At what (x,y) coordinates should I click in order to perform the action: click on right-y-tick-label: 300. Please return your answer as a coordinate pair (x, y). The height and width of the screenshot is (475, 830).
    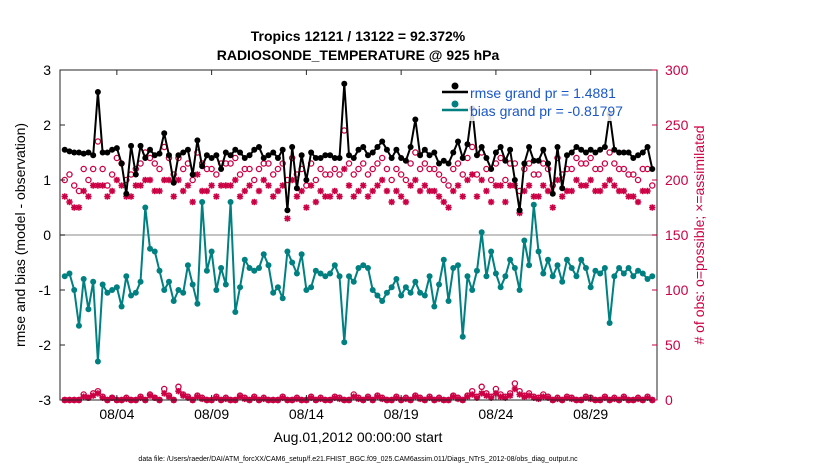
    Looking at the image, I should click on (677, 70).